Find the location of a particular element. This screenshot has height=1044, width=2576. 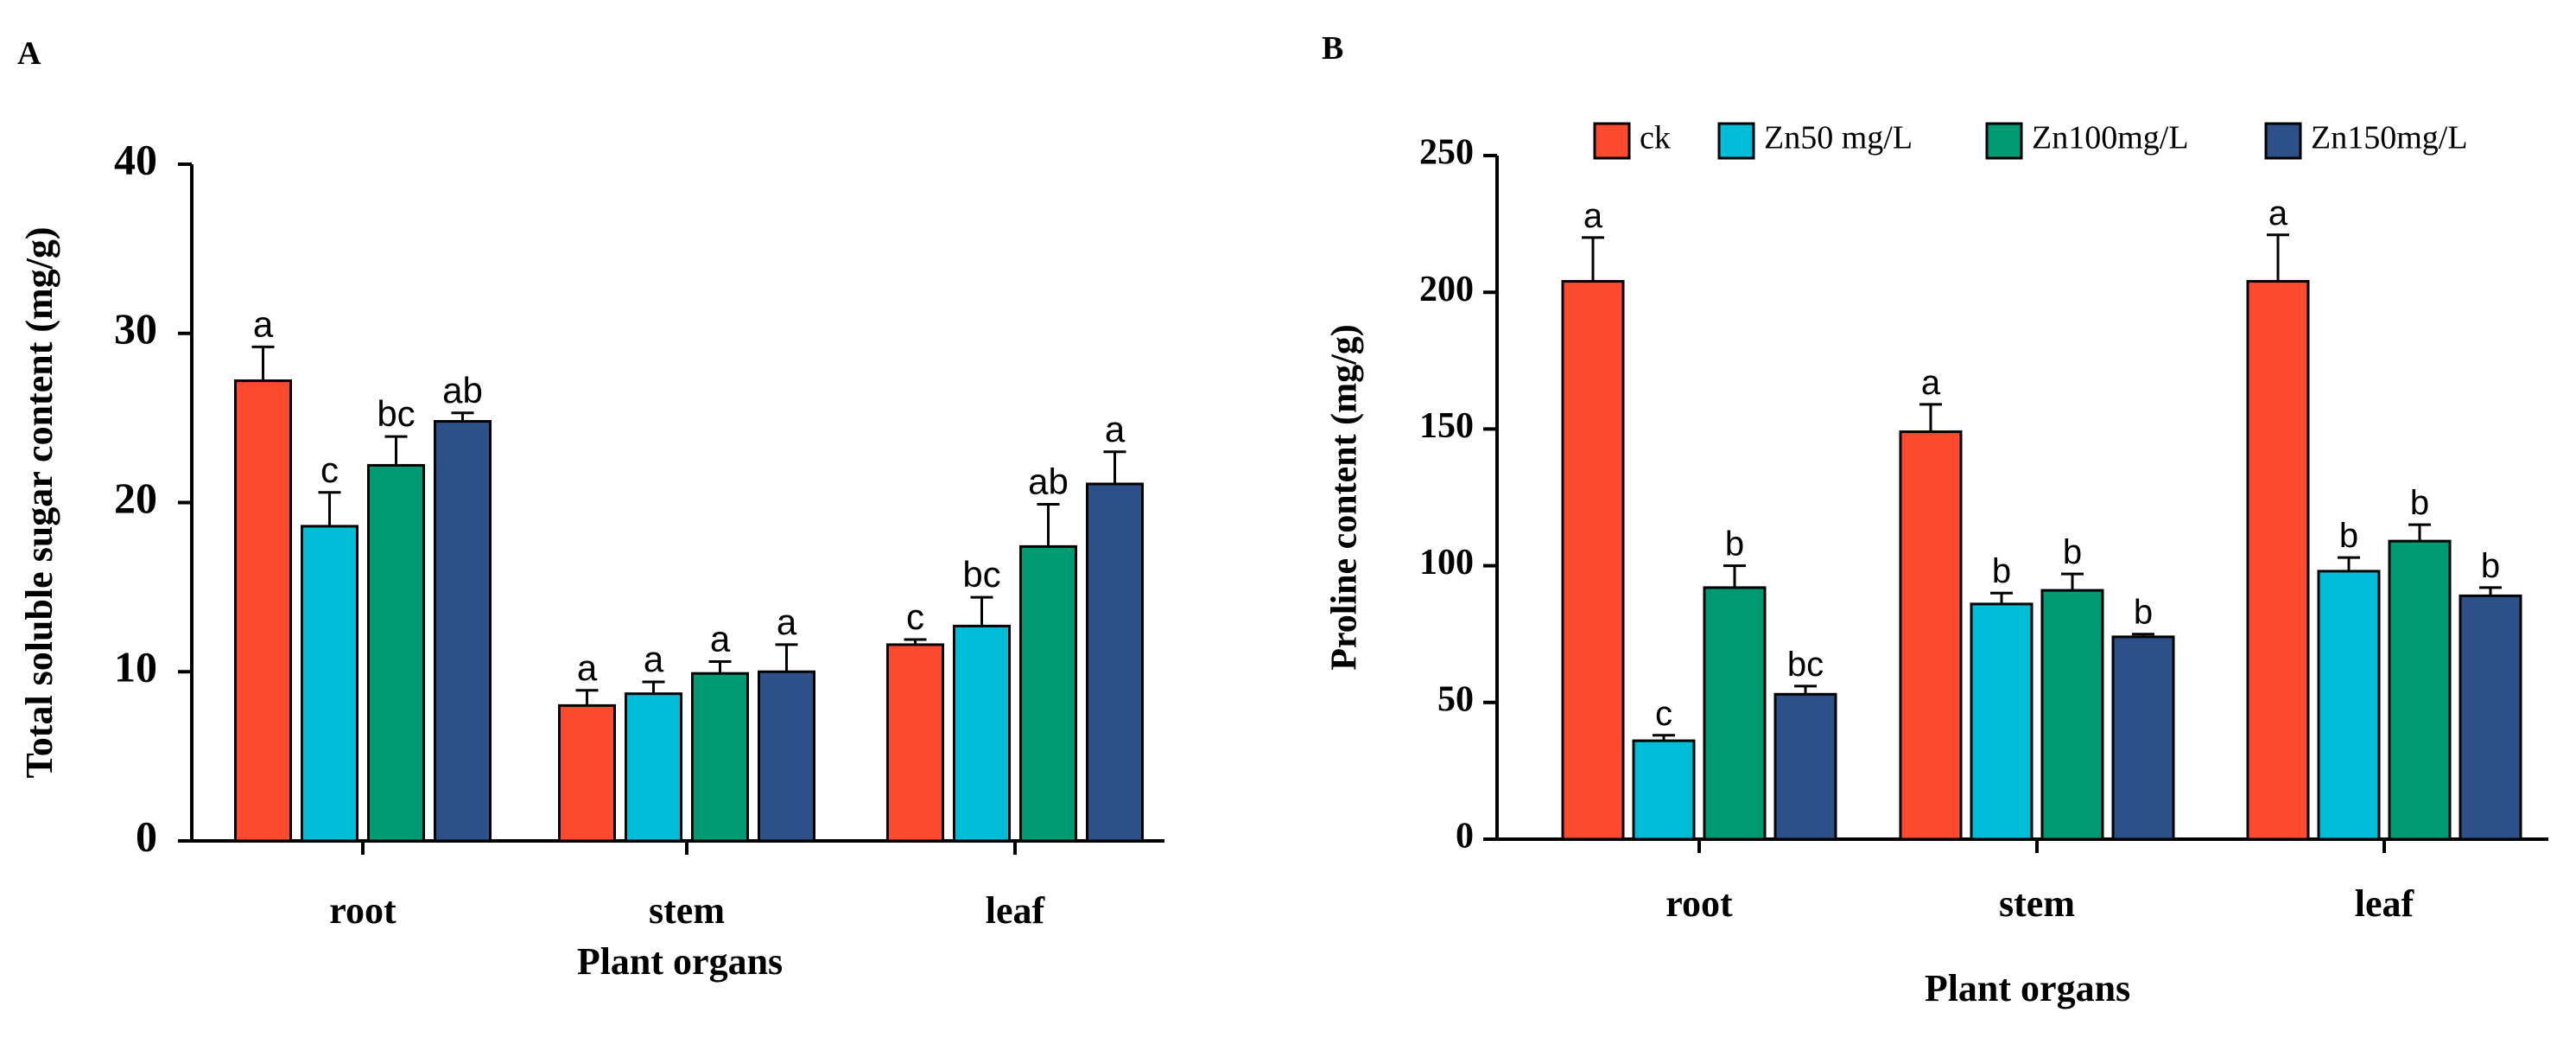

panel-b-x-tick-label: stem is located at coordinates (2037, 903).